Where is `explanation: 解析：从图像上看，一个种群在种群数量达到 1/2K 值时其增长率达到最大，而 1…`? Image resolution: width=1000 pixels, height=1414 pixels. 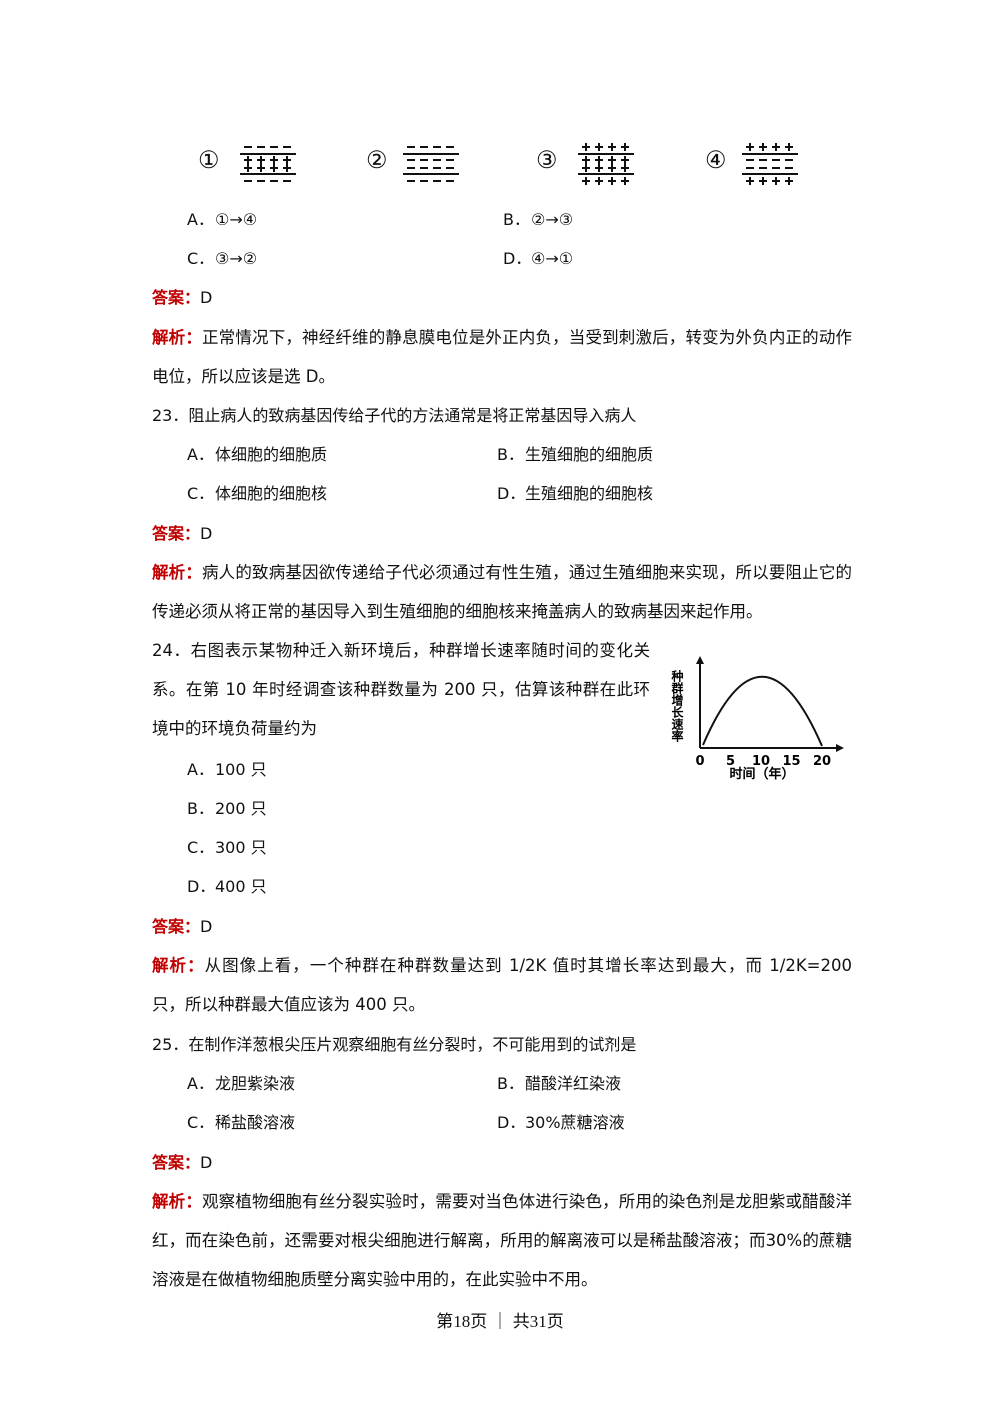 explanation: 解析：从图像上看，一个种群在种群数量达到 1/2K 值时其增长率达到最大，而 1… is located at coordinates (502, 985).